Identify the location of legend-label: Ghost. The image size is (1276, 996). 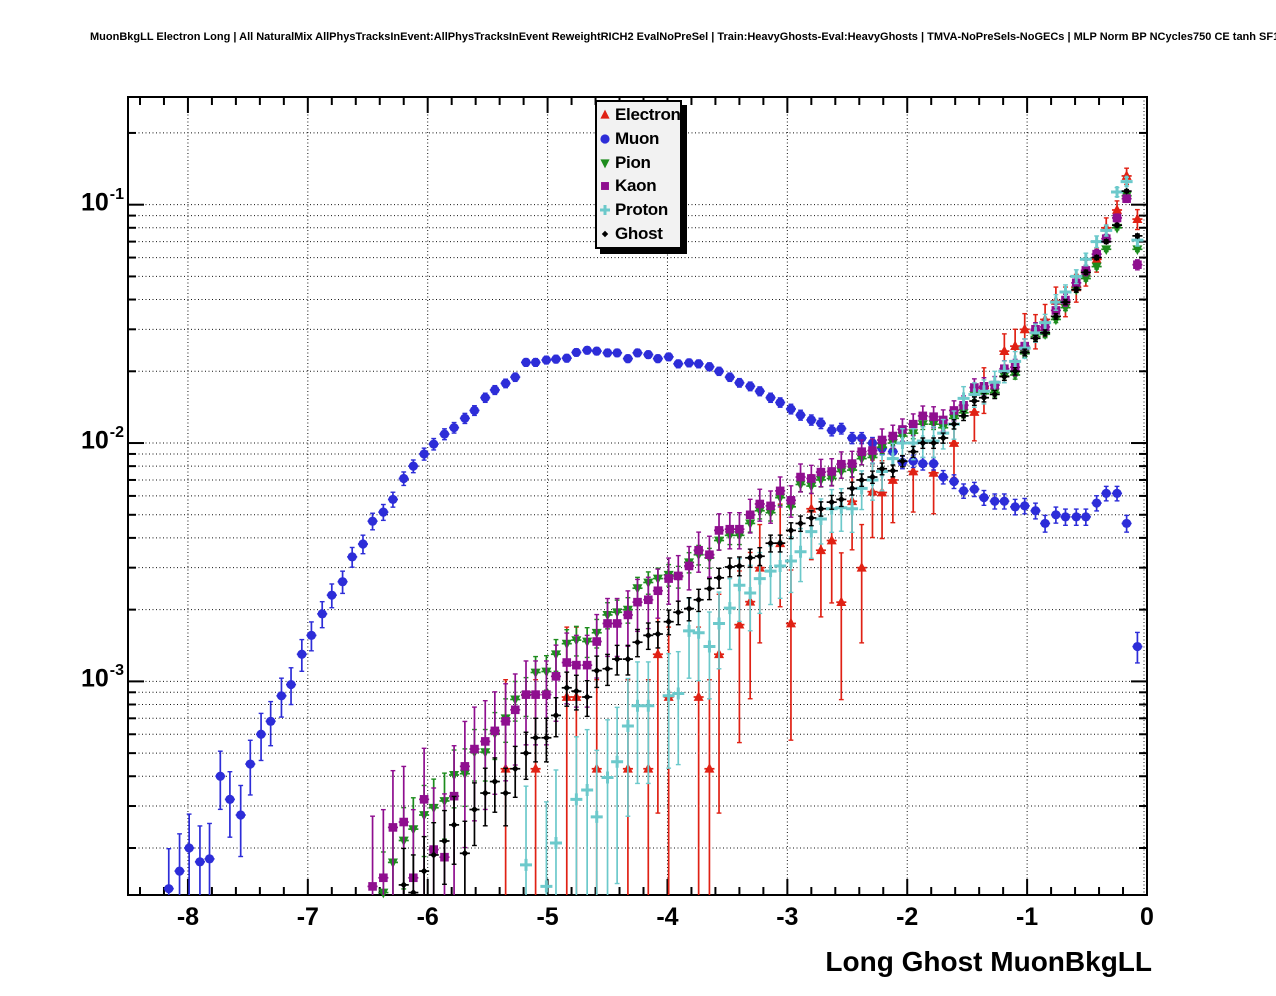
(639, 234).